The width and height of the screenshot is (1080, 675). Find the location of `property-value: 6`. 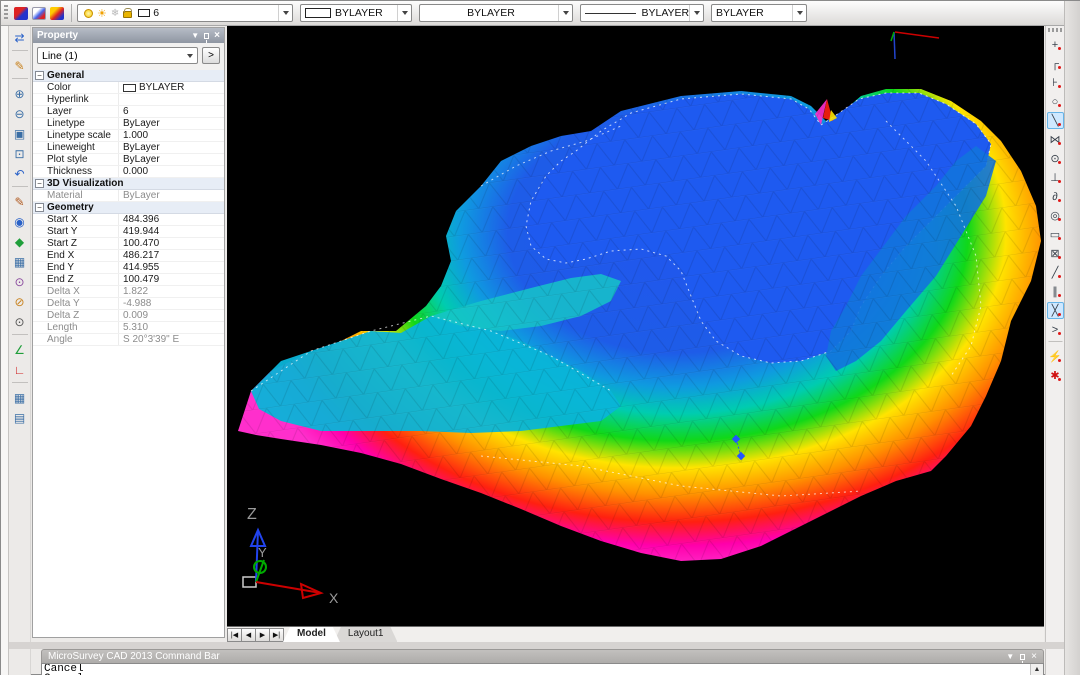

property-value: 6 is located at coordinates (126, 111).